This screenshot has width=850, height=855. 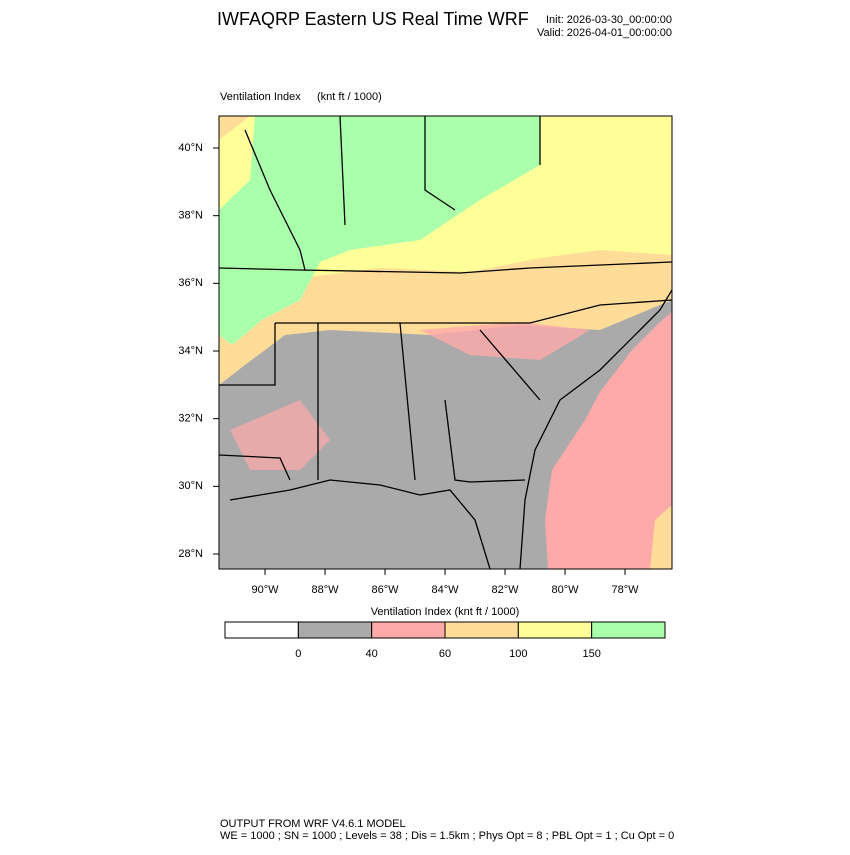 I want to click on colorbar-label: 0, so click(x=298, y=654).